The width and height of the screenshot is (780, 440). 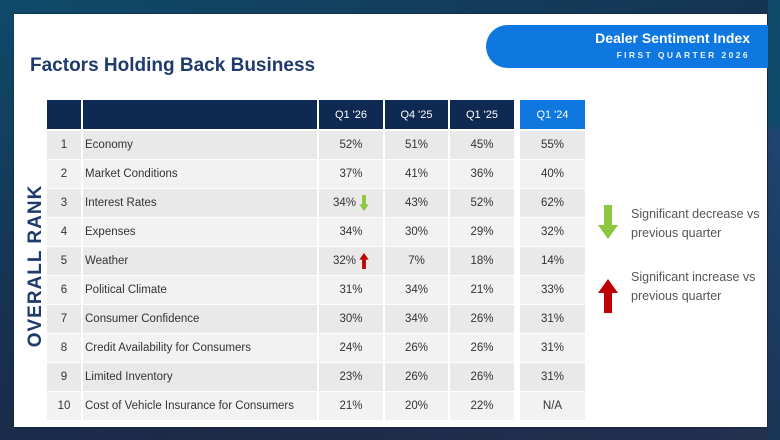 I want to click on factor-name: Weather, so click(x=107, y=261).